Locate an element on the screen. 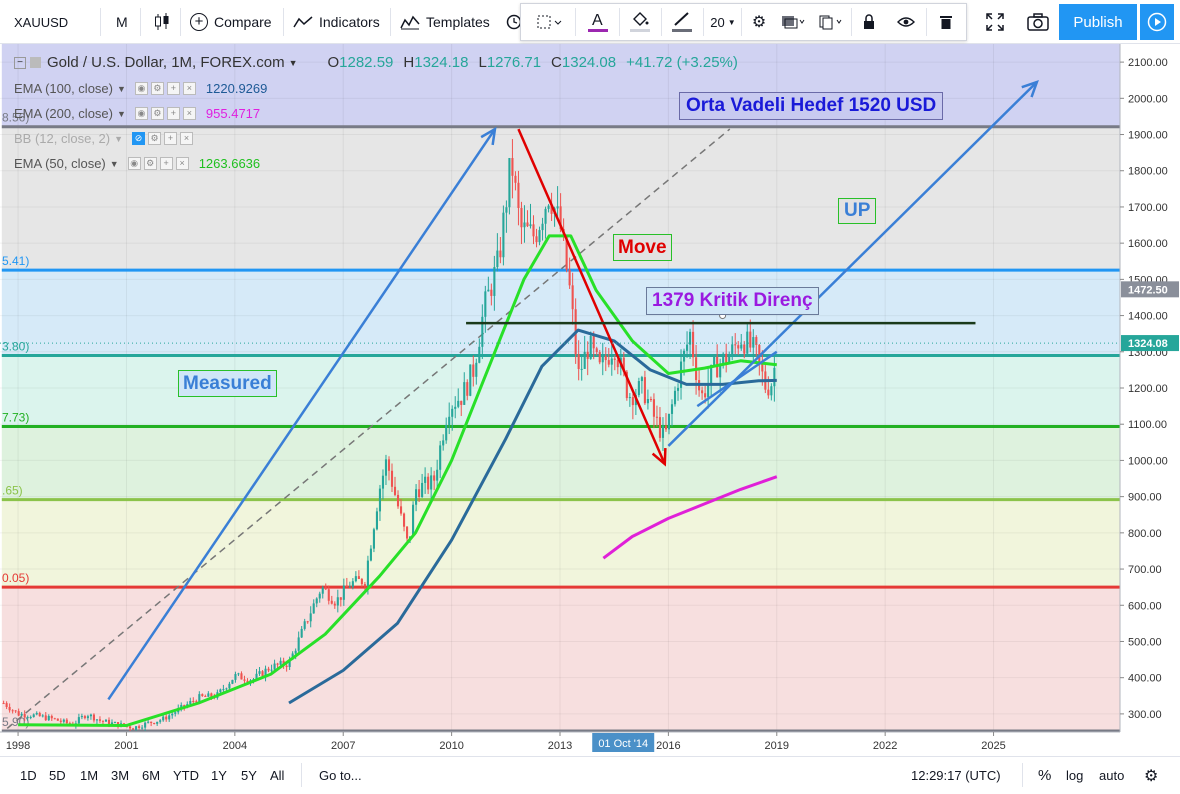 Image resolution: width=1180 pixels, height=794 pixels. lock-icon is located at coordinates (869, 22).